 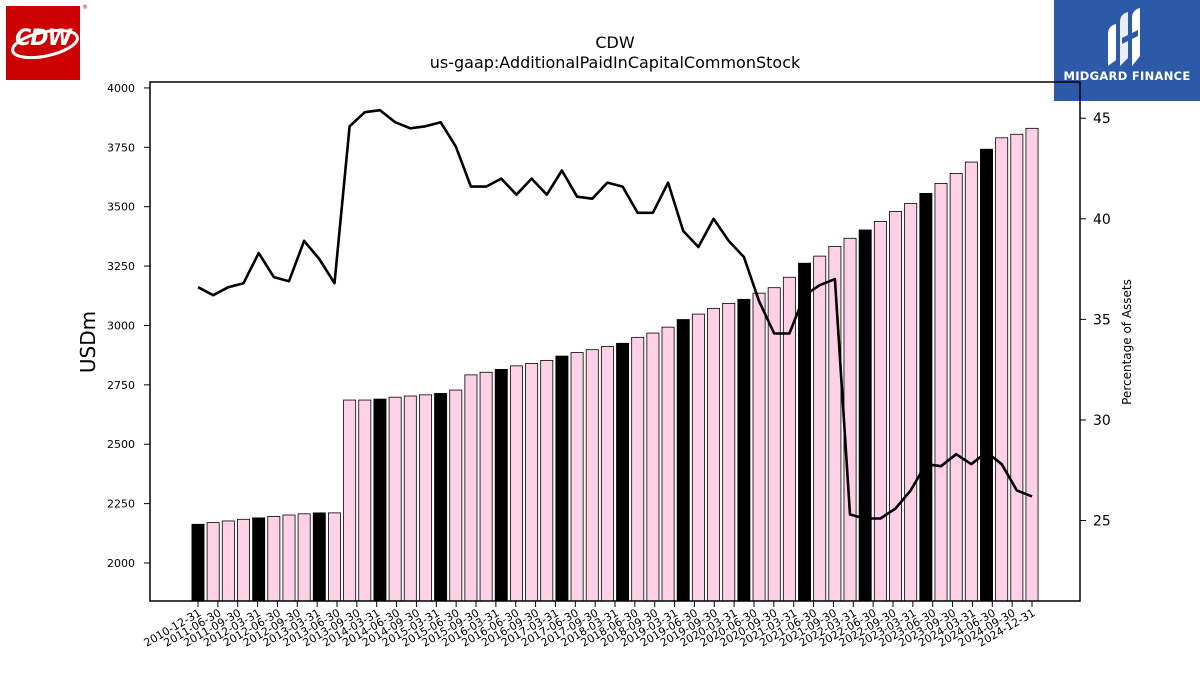 What do you see at coordinates (1102, 421) in the screenshot?
I see `y2-tick-label: 30` at bounding box center [1102, 421].